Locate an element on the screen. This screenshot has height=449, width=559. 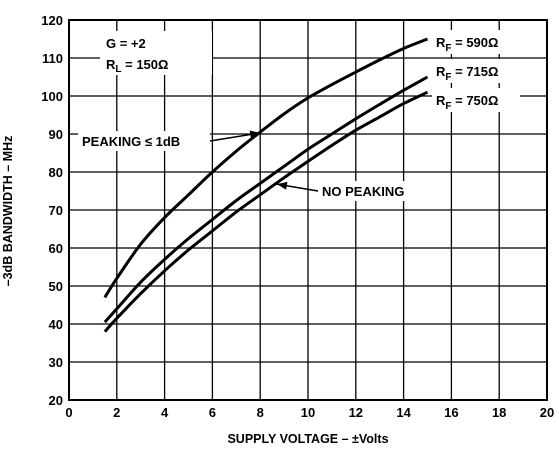
peaking-annotation: PEAKING ≤ 1dB is located at coordinates (144, 141).